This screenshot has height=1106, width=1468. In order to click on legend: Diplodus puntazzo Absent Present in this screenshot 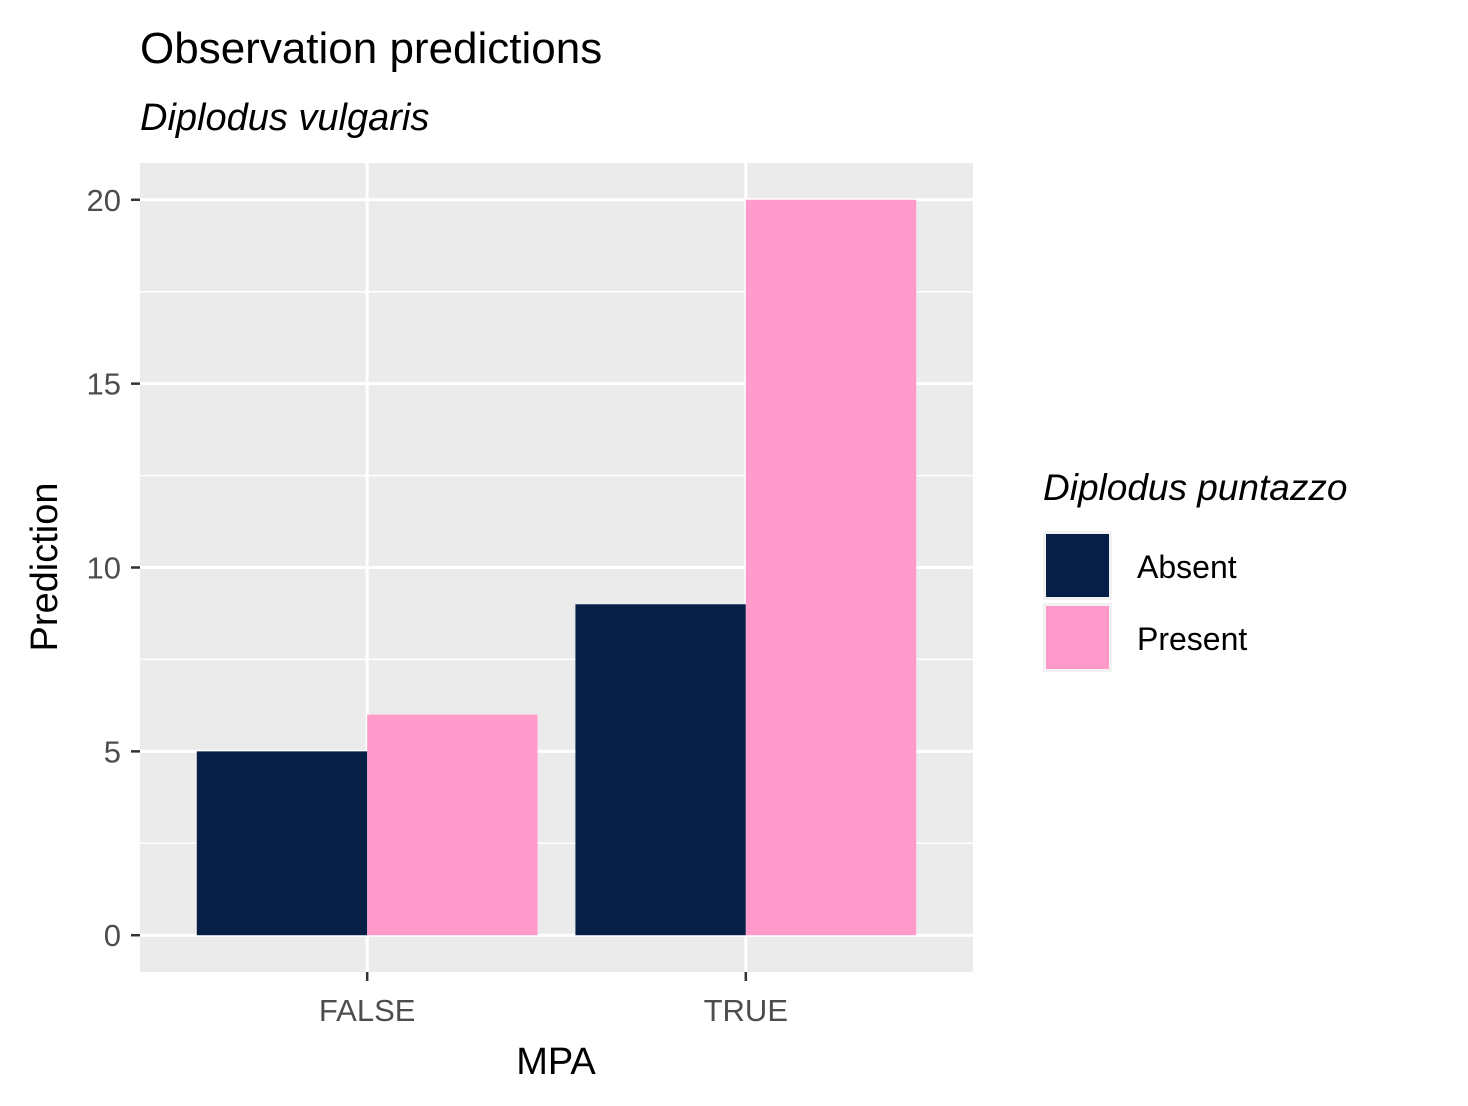, I will do `click(1195, 569)`.